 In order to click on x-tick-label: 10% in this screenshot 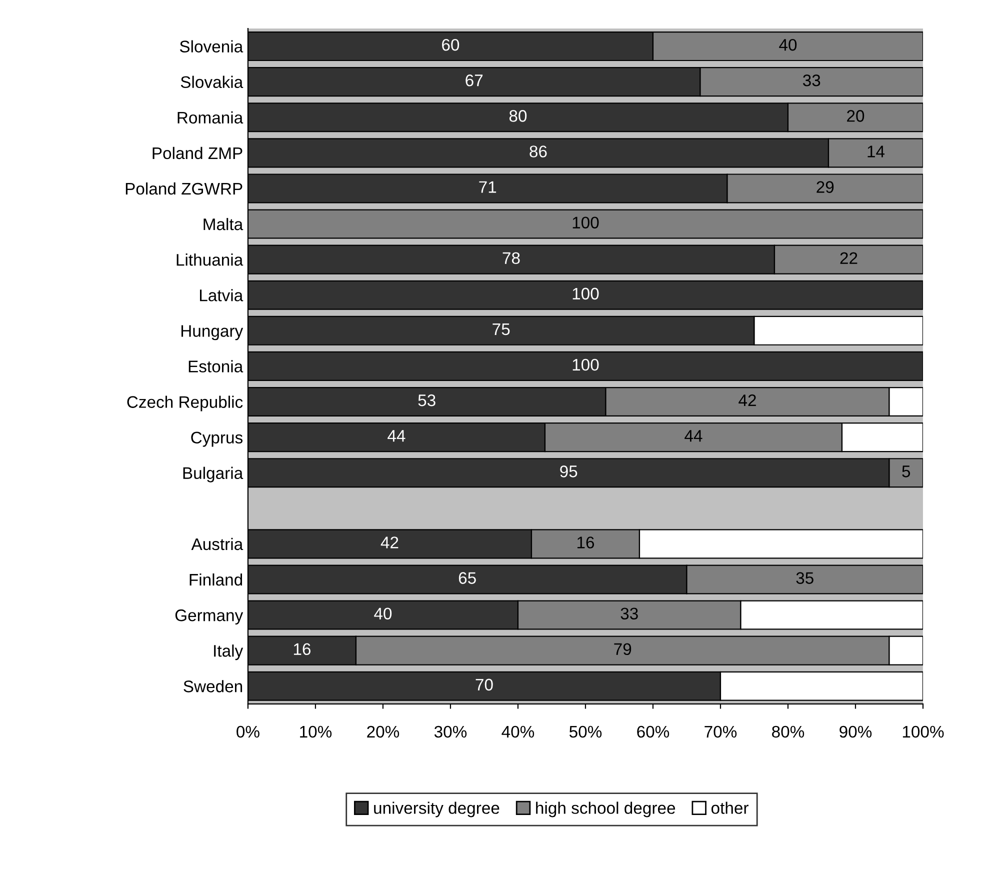, I will do `click(316, 732)`.